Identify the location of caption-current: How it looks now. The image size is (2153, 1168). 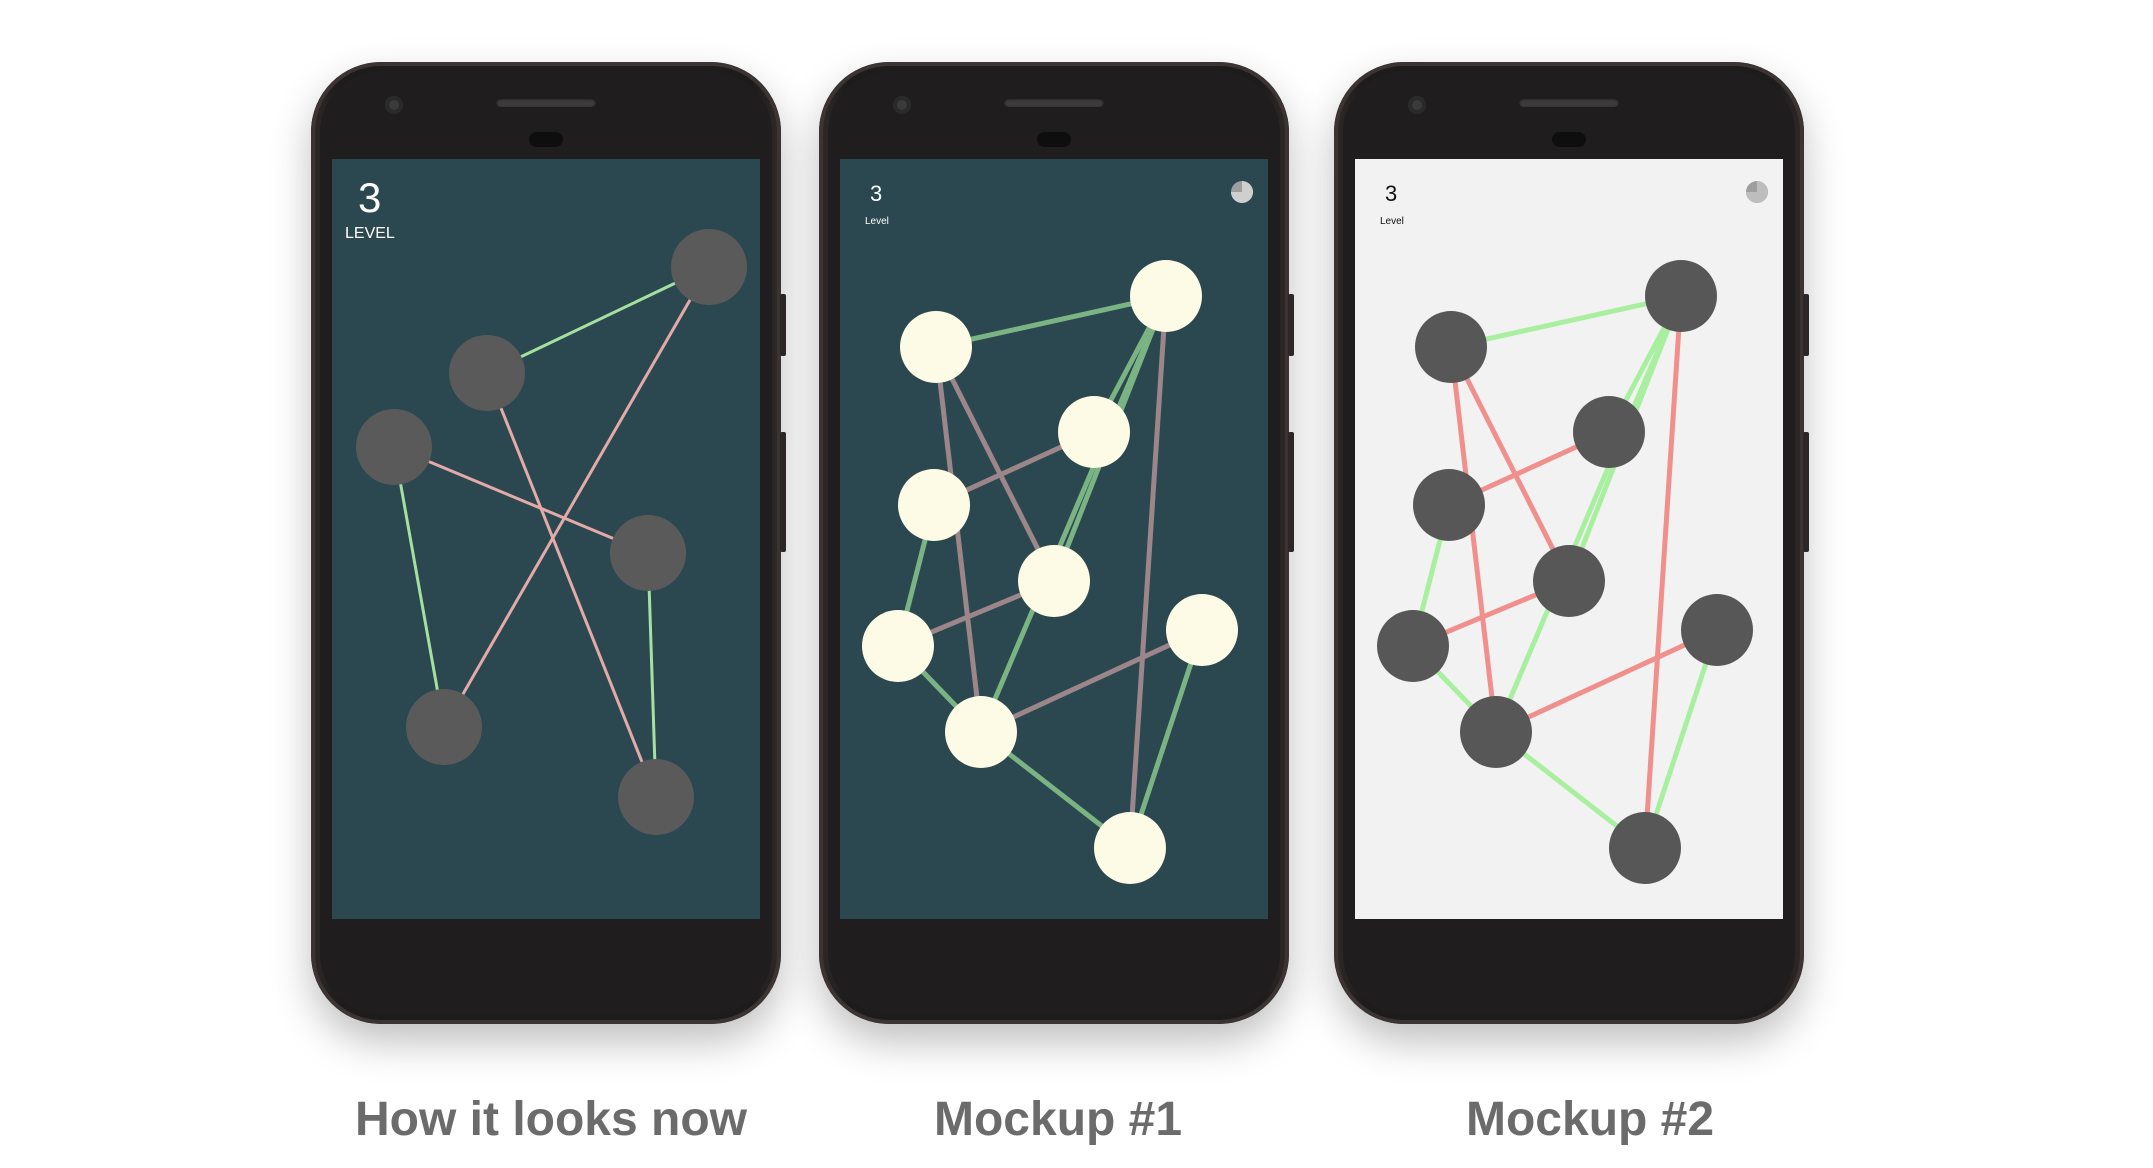
(551, 1119).